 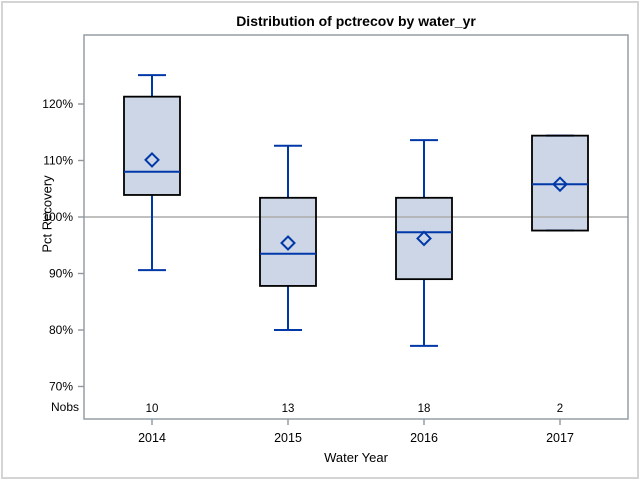 What do you see at coordinates (356, 21) in the screenshot?
I see `chart-title: Distribution of pctrecov by water_yr` at bounding box center [356, 21].